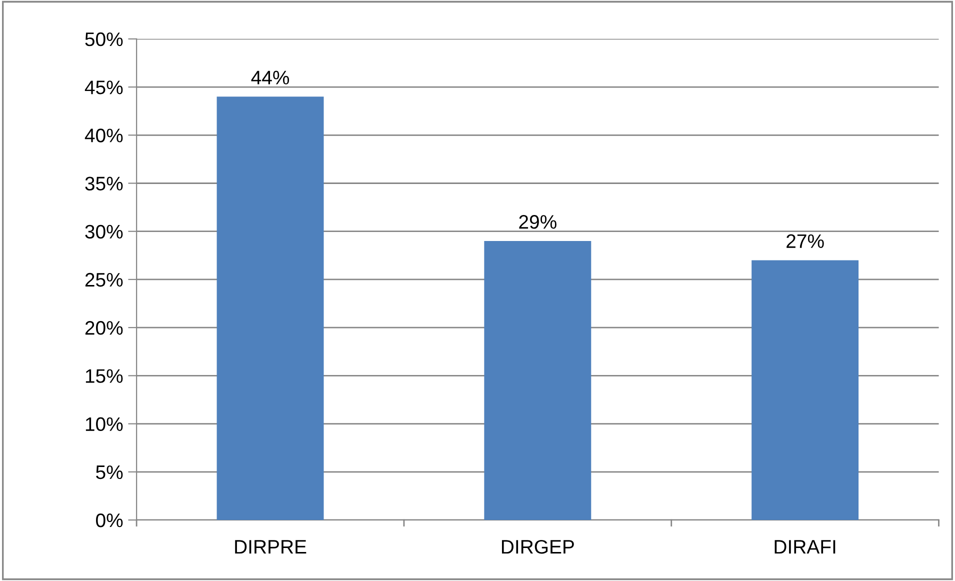 The image size is (955, 581). I want to click on data-label: 44%, so click(270, 77).